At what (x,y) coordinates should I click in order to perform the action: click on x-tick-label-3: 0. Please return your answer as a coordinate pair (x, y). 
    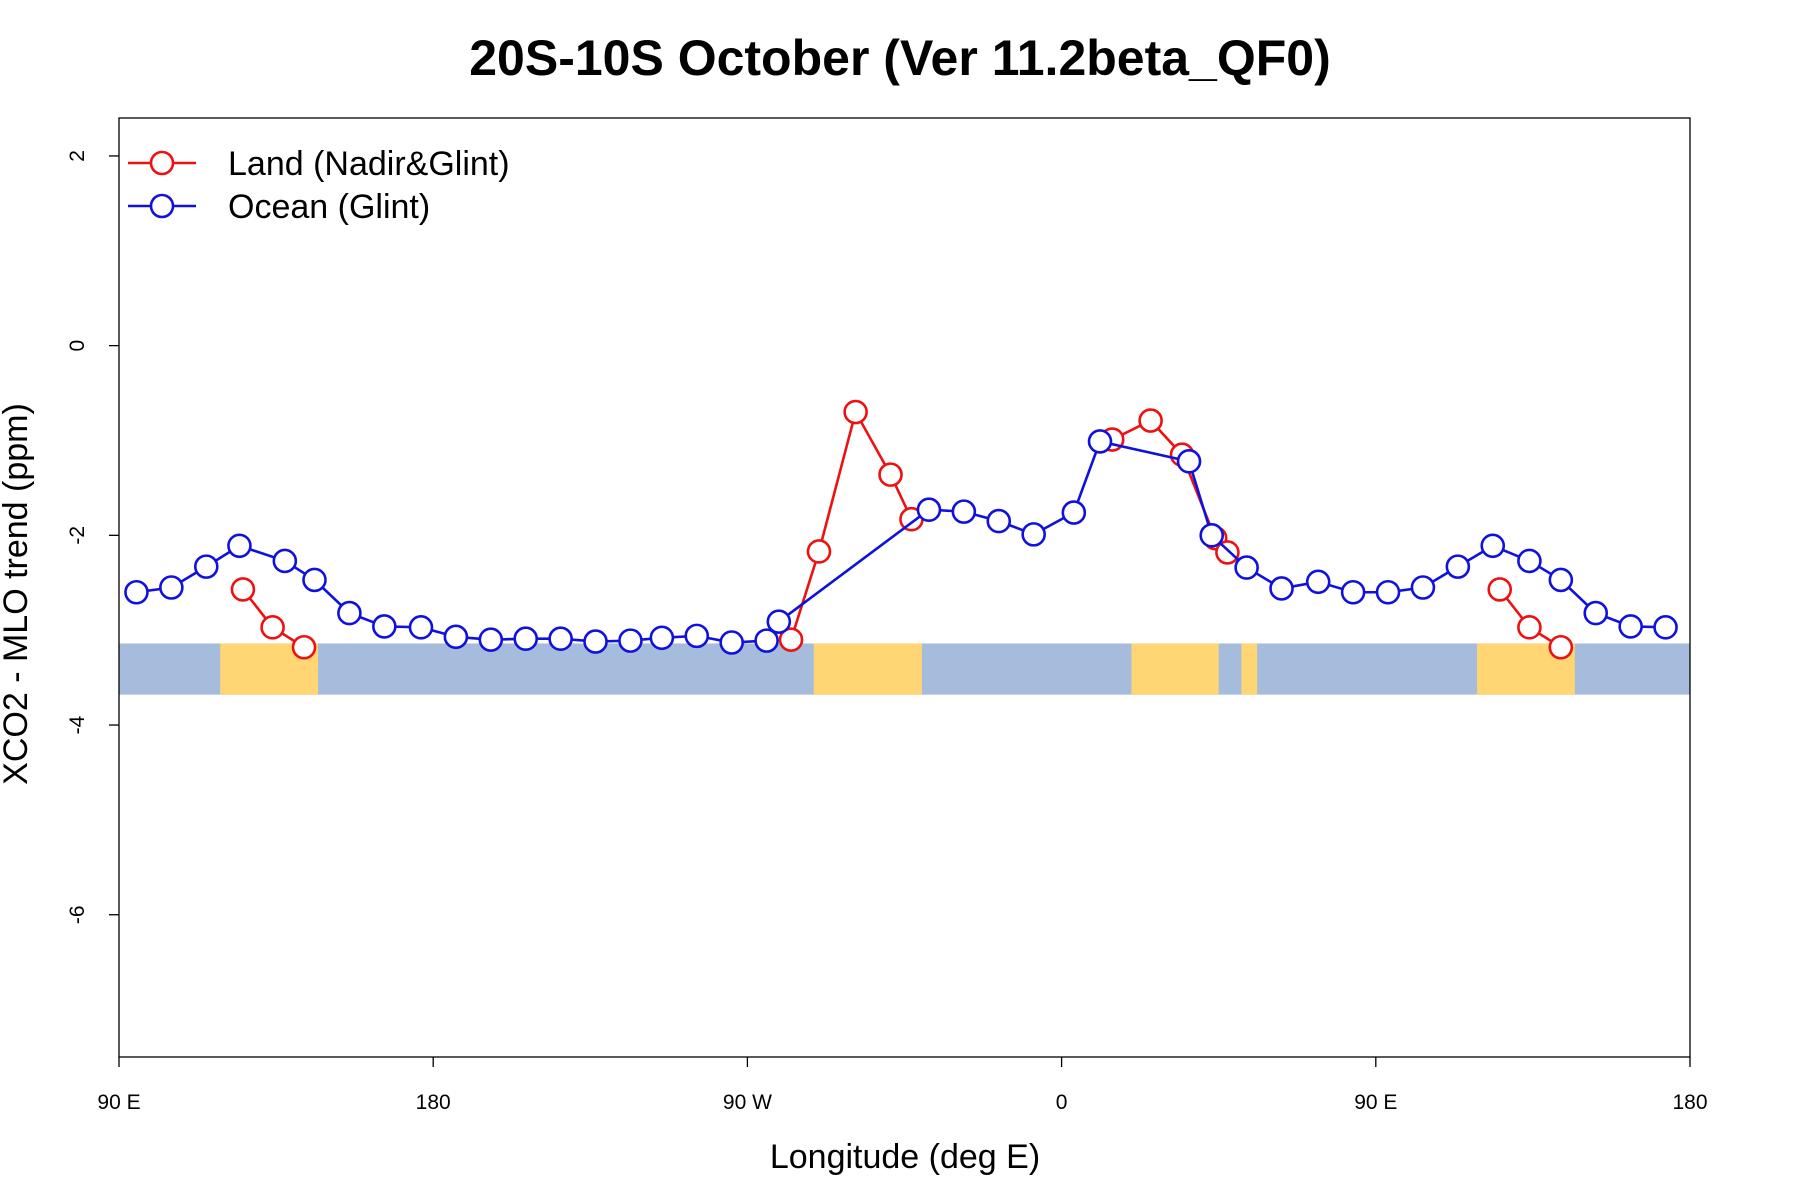
    Looking at the image, I should click on (1062, 1102).